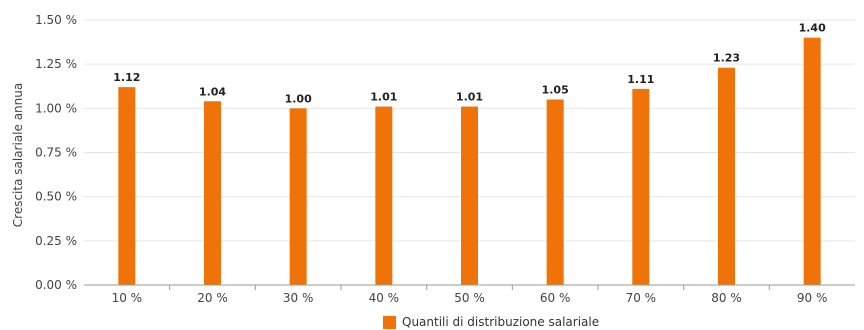 The image size is (864, 330). Describe the element at coordinates (469, 298) in the screenshot. I see `x-tick-label: 50 %` at that location.